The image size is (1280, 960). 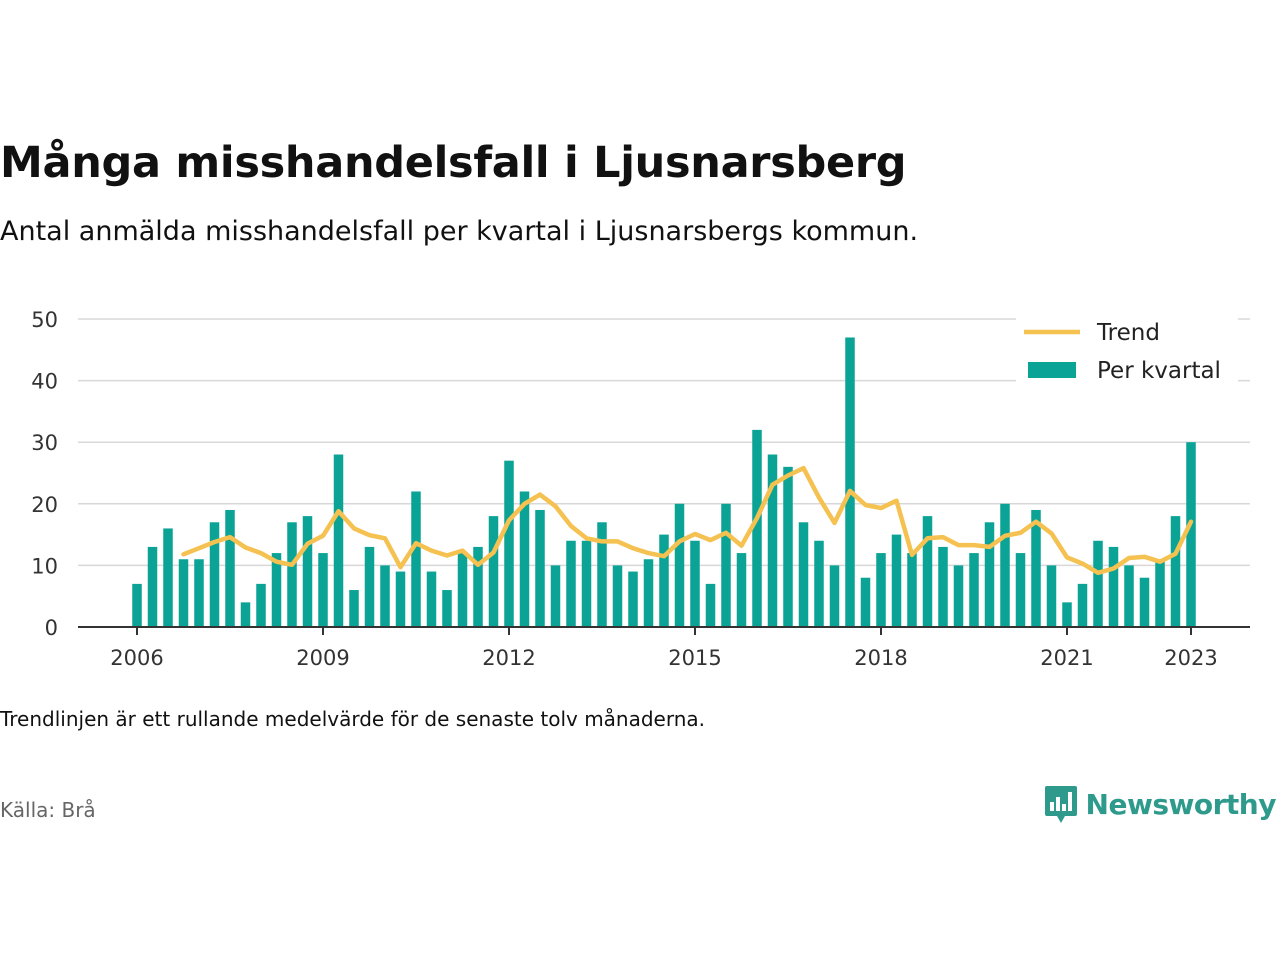 What do you see at coordinates (44, 382) in the screenshot?
I see `y-tick-label: 40` at bounding box center [44, 382].